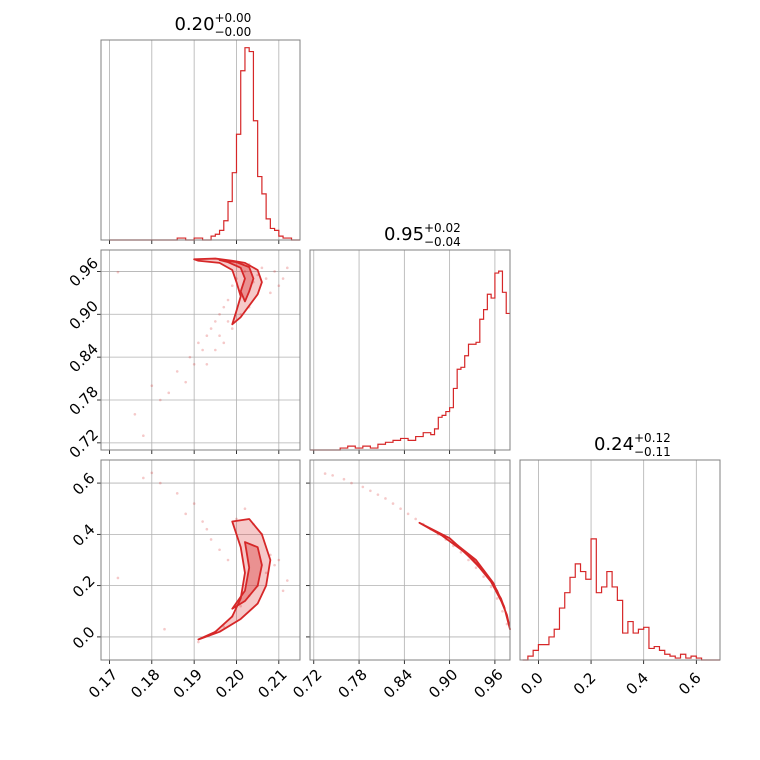 This screenshot has height=760, width=760. Describe the element at coordinates (84, 272) in the screenshot. I see `y-tick-label: 0.96` at that location.